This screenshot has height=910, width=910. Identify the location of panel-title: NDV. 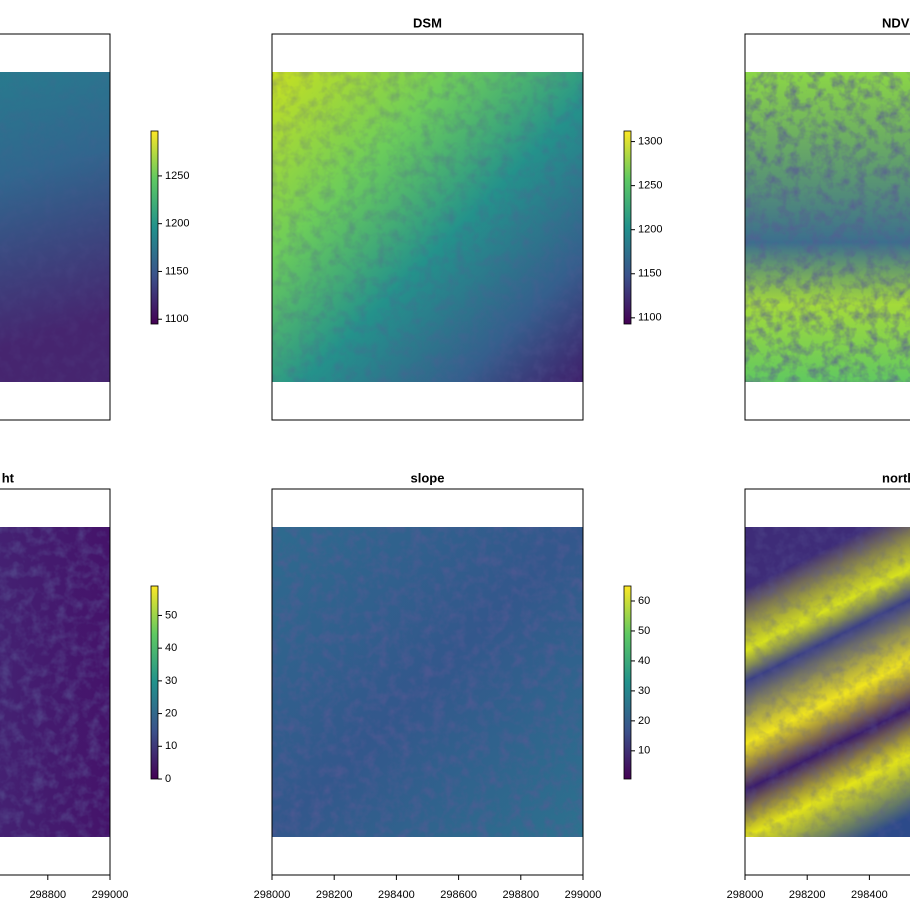
(896, 22).